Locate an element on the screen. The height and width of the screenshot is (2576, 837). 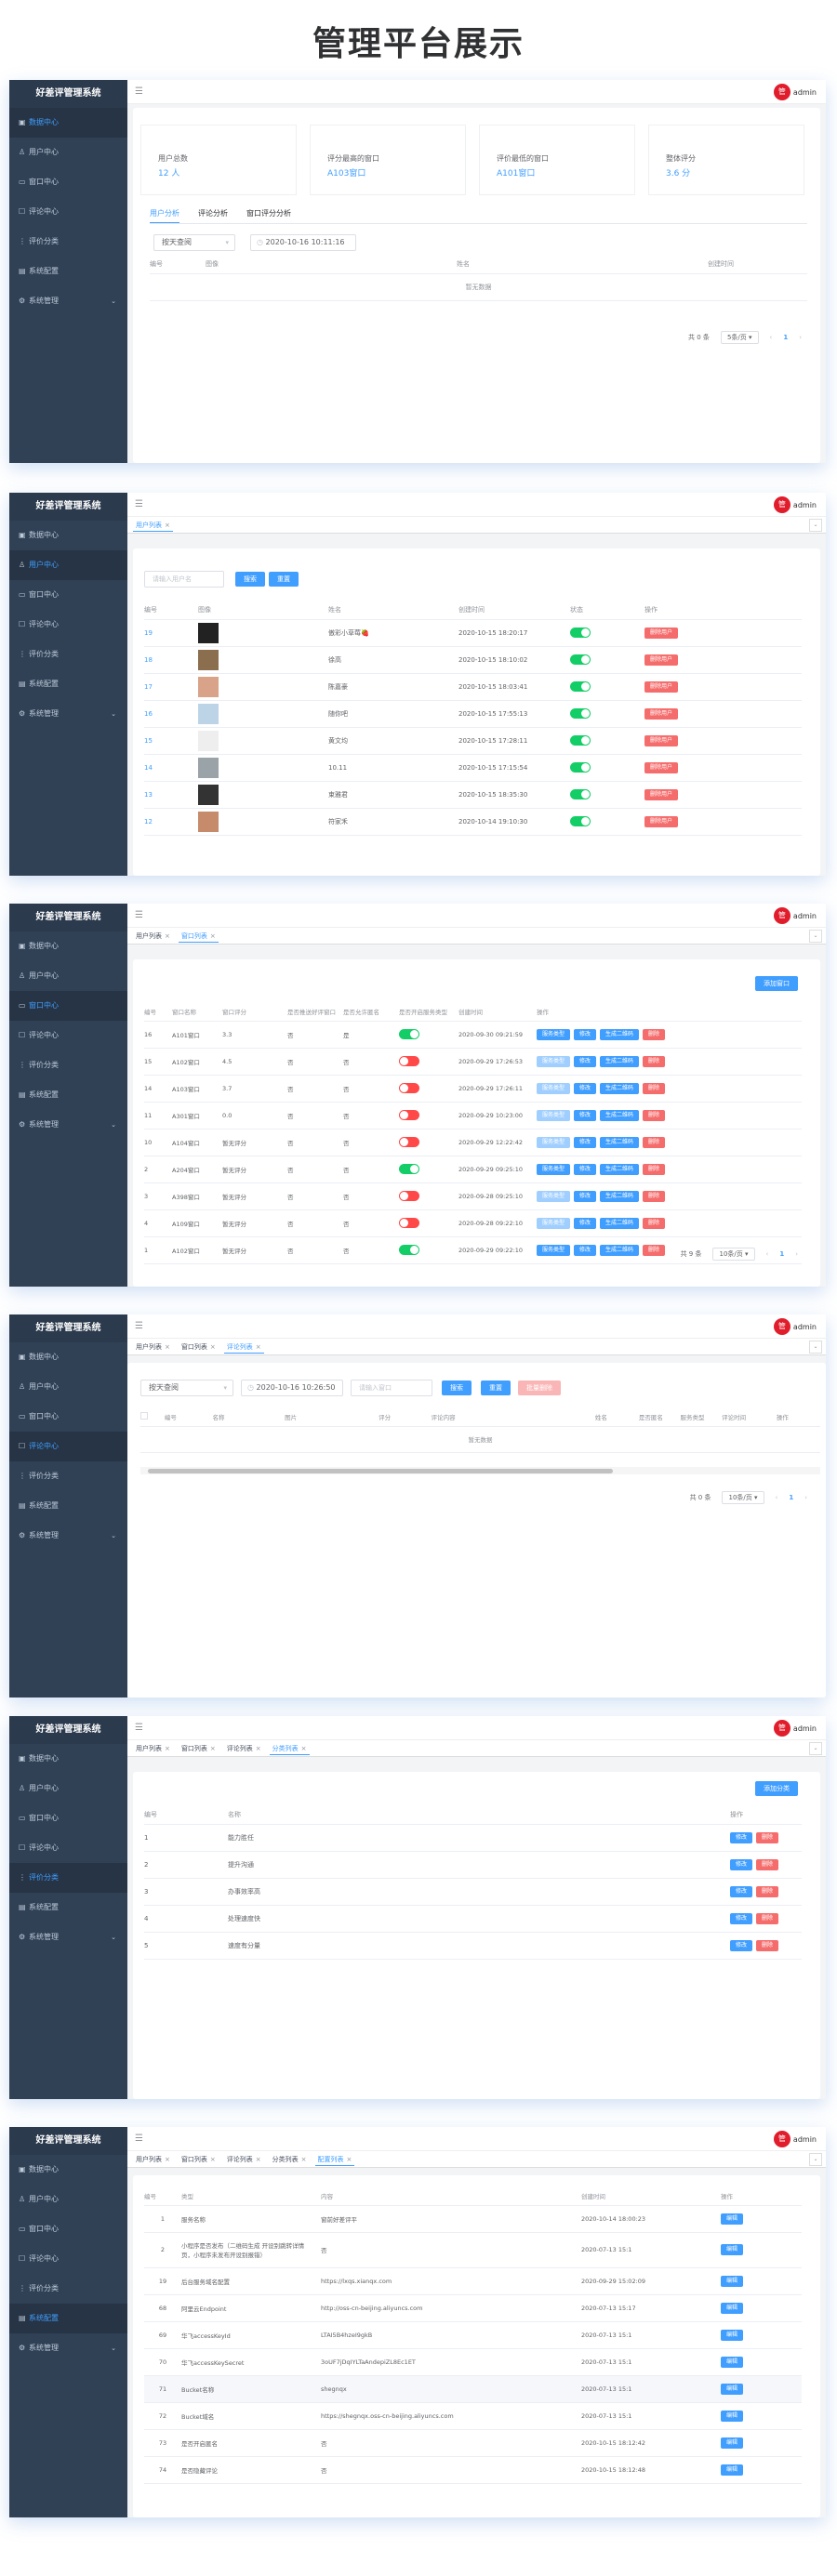
tab-user-analysis: 用户分析 is located at coordinates (164, 216).